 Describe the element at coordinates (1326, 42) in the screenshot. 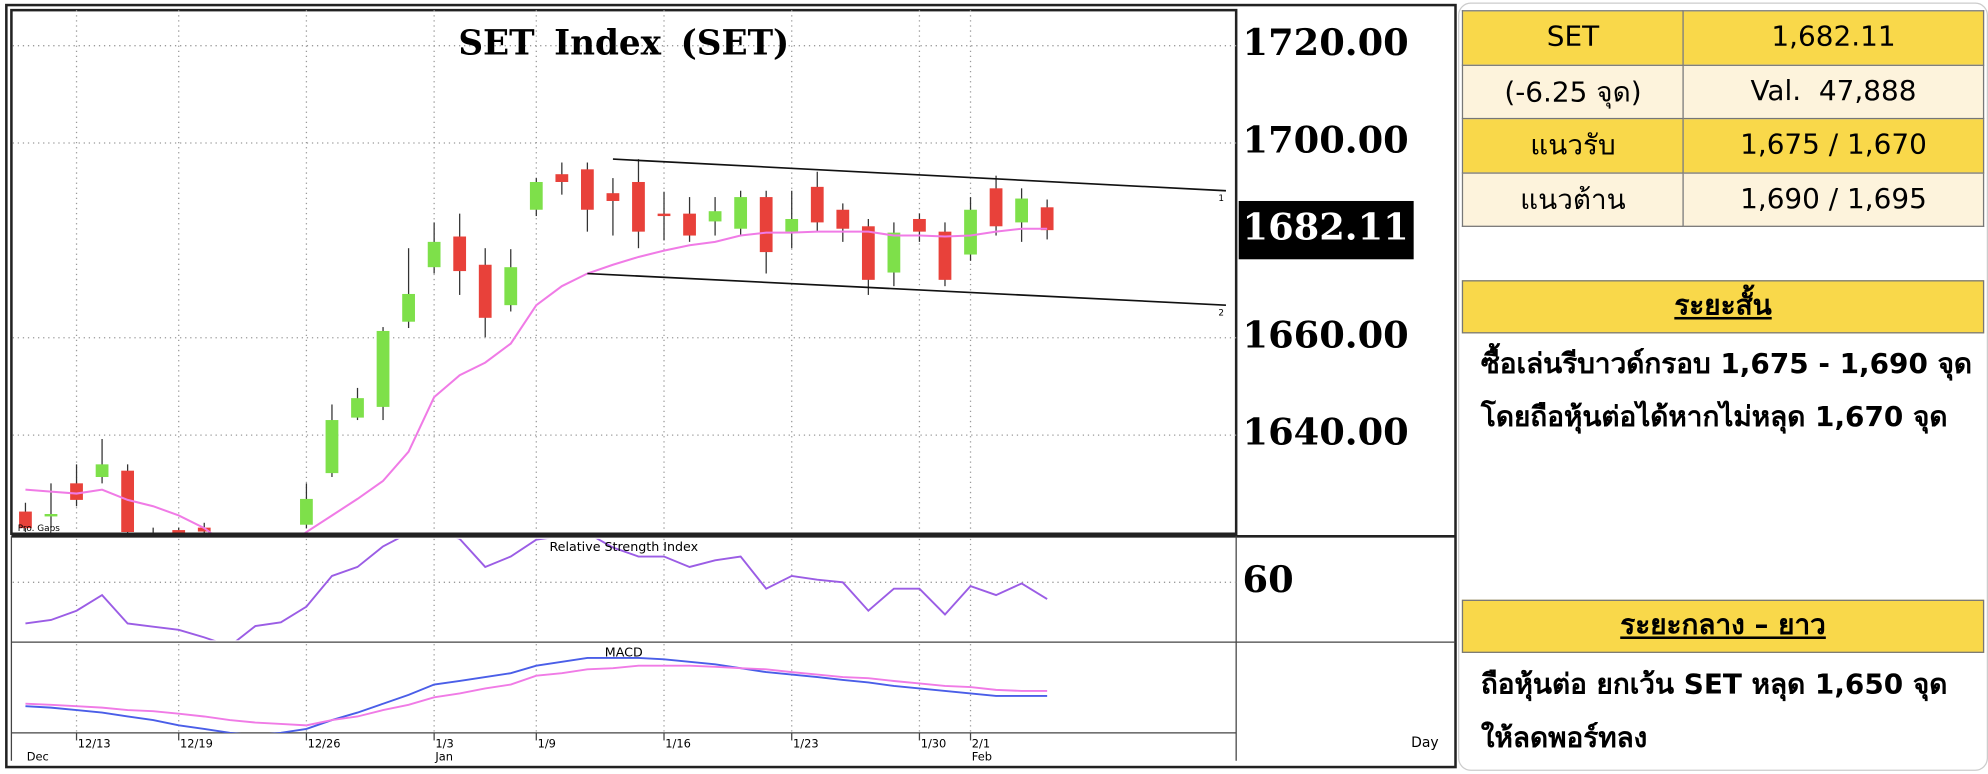

I see `y-tick-label: 1720.00` at that location.